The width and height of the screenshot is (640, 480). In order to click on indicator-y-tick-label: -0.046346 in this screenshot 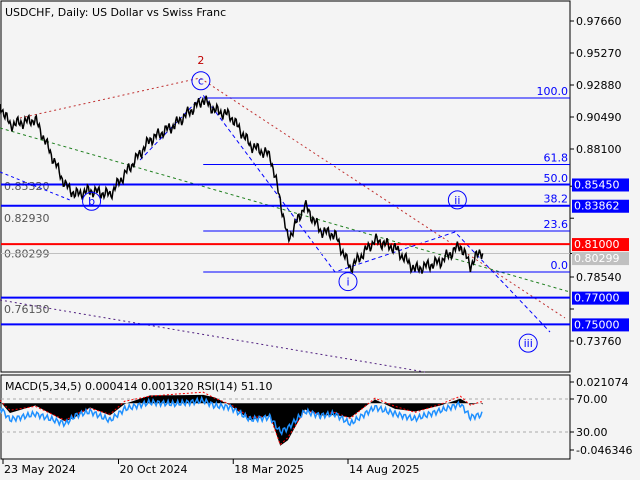, I will do `click(604, 450)`.